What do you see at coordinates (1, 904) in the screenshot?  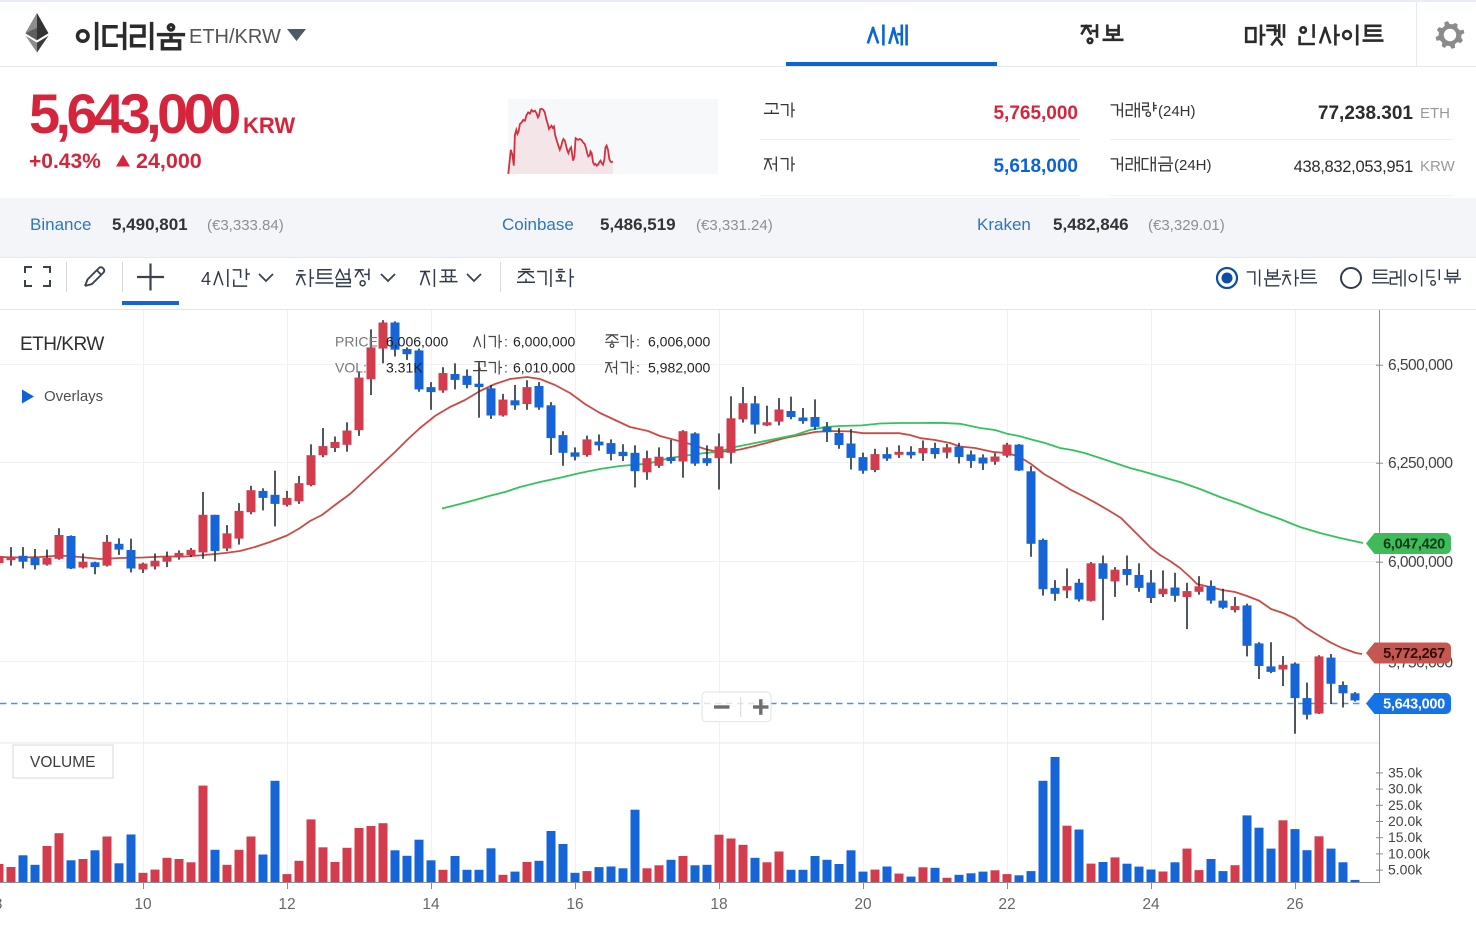 I see `svg-text: 8` at bounding box center [1, 904].